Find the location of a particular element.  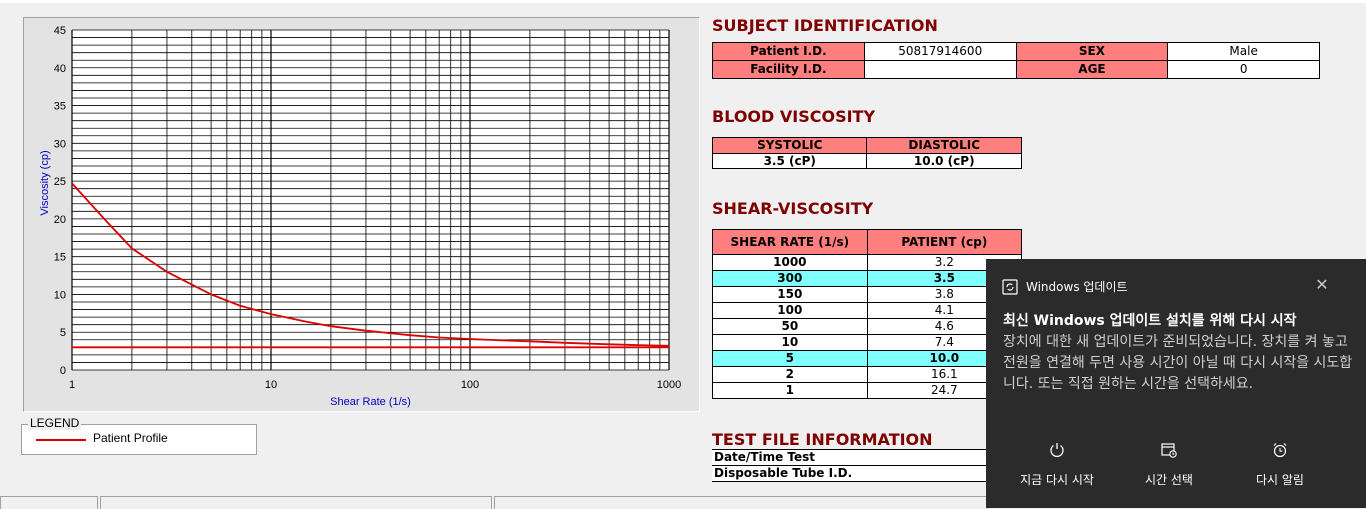

patient-viscosity-cell: 3.8 is located at coordinates (944, 294).